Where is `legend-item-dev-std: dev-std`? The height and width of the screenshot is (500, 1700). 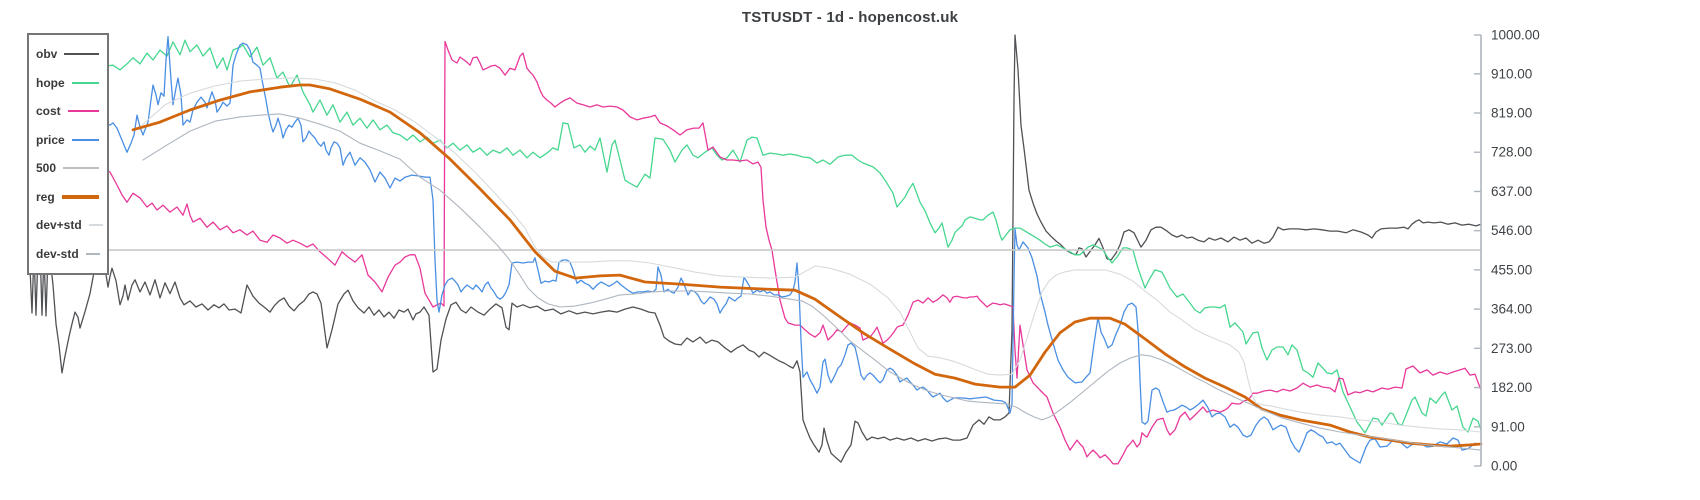 legend-item-dev-std: dev-std is located at coordinates (68, 254).